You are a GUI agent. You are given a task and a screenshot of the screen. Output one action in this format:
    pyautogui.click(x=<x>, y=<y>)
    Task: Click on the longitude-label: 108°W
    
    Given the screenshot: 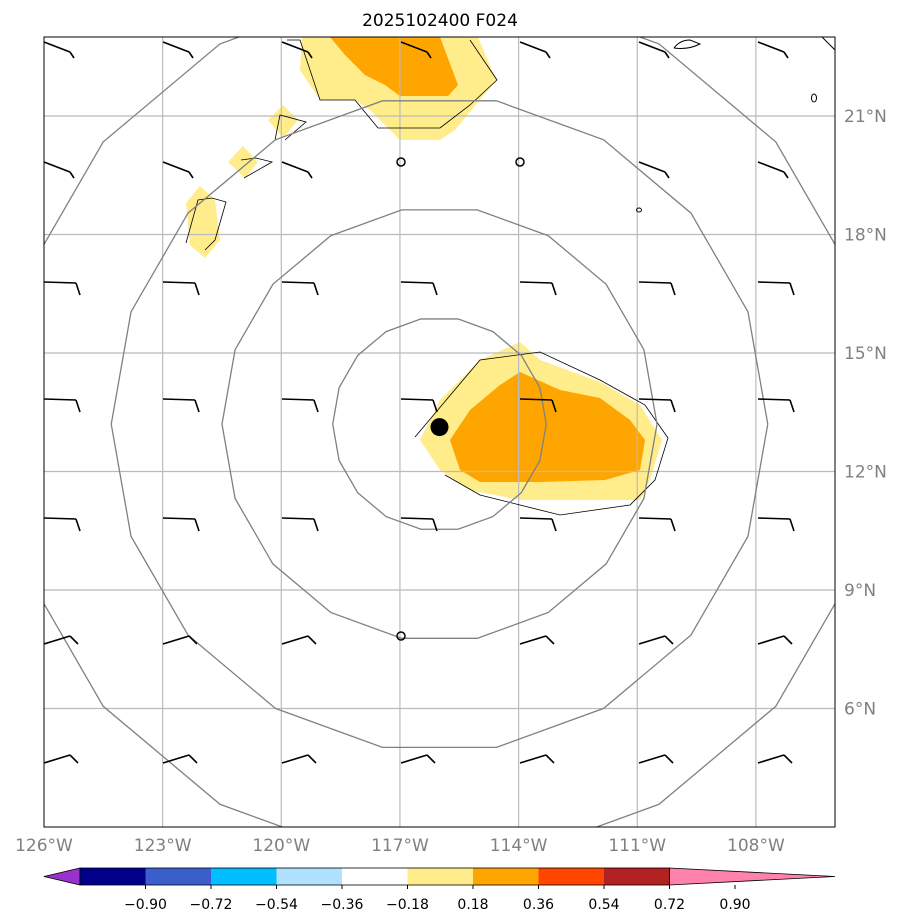 What is the action you would take?
    pyautogui.click(x=756, y=846)
    